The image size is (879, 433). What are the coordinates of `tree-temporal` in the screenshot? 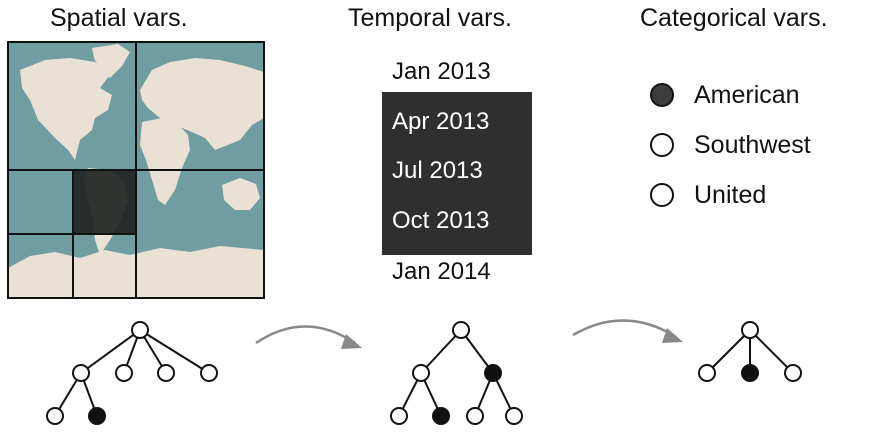 It's located at (456, 373).